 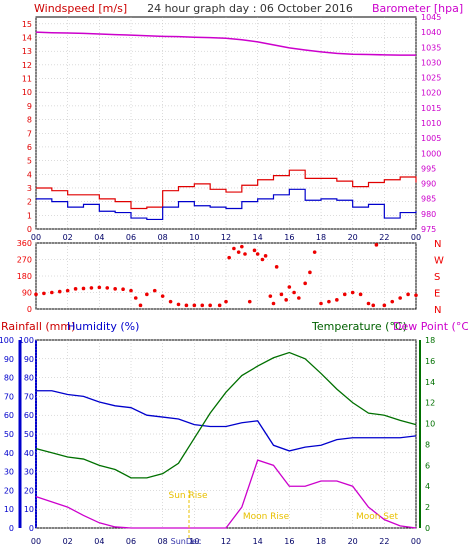 What do you see at coordinates (266, 517) in the screenshot?
I see `moon-rise-label: Moon Rise` at bounding box center [266, 517].